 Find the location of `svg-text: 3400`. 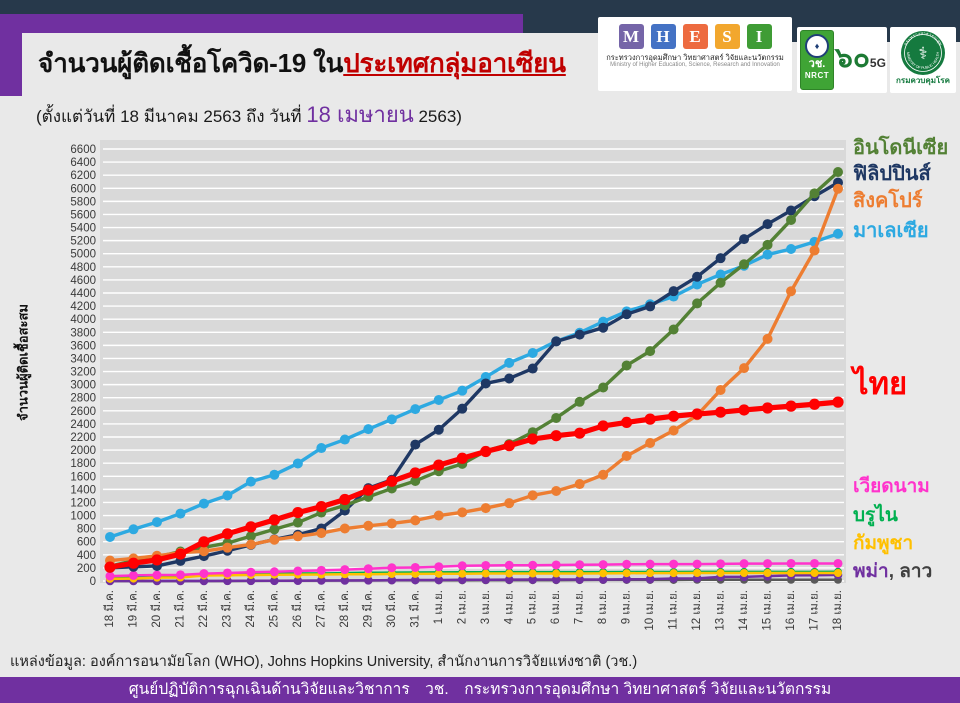

svg-text: 3400 is located at coordinates (83, 359).